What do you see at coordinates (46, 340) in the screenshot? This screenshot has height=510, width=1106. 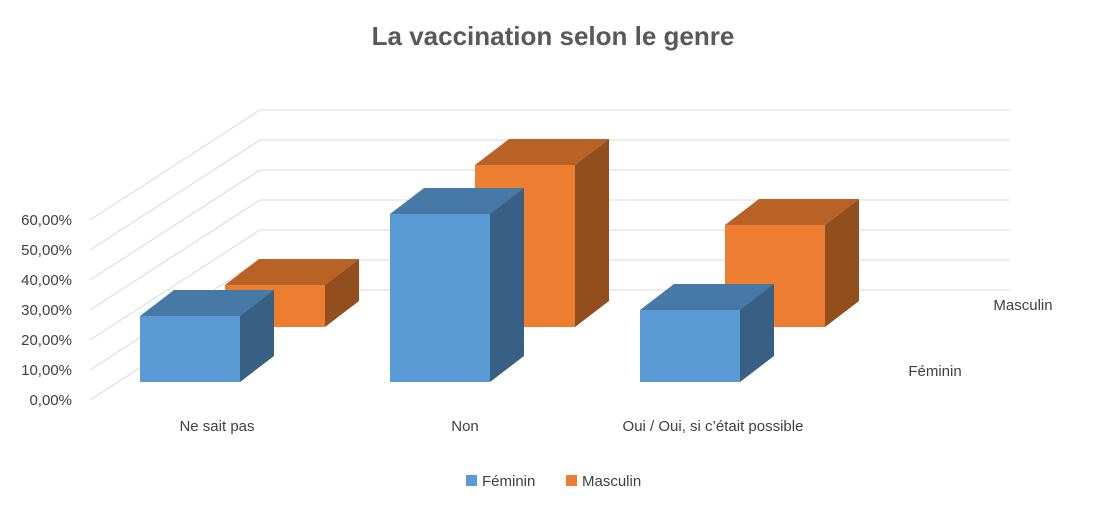 I see `y-tick-label: 20,00%` at bounding box center [46, 340].